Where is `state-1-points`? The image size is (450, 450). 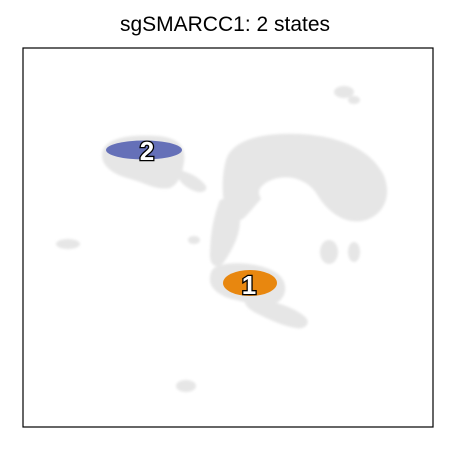
state-1-points is located at coordinates (250, 283).